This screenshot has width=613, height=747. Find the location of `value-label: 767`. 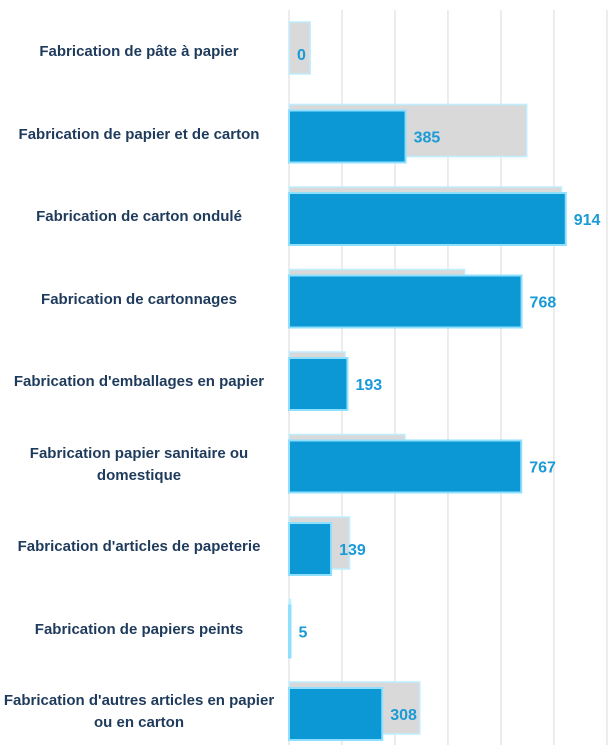

value-label: 767 is located at coordinates (542, 468).